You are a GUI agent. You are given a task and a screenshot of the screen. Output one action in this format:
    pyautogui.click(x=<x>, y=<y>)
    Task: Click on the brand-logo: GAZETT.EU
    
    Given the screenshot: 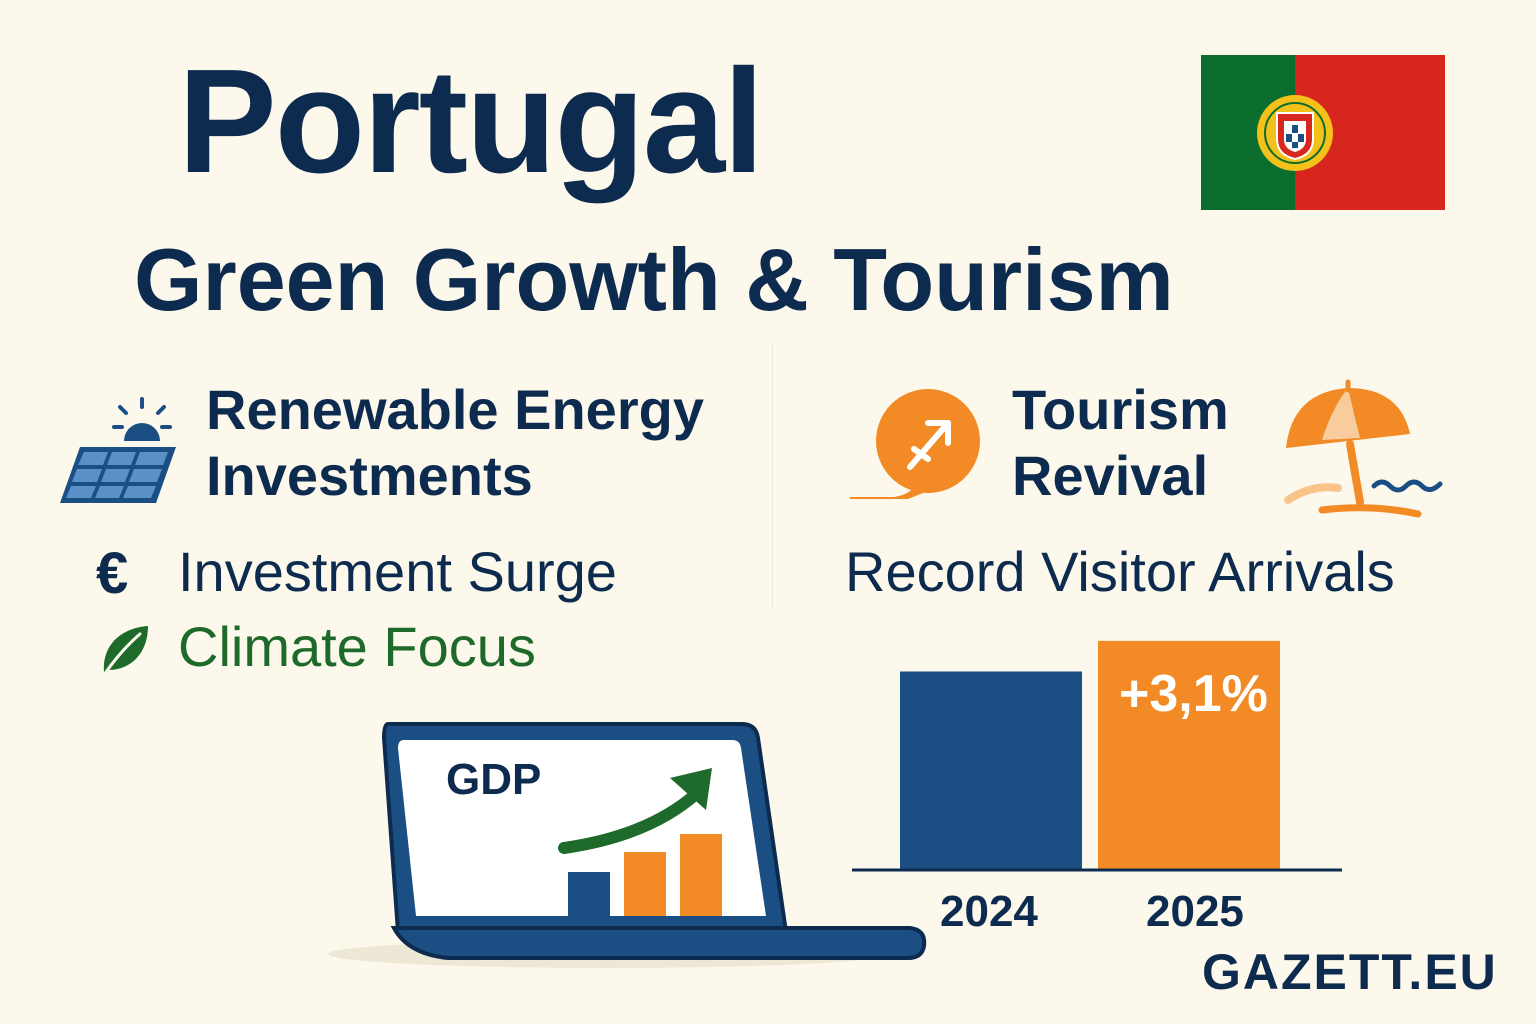 What is the action you would take?
    pyautogui.click(x=1350, y=972)
    